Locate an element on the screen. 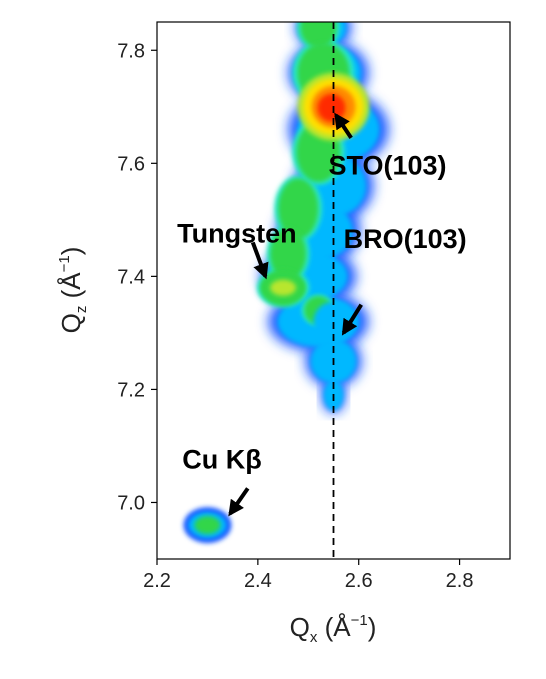  y-tick-label: 7.2 is located at coordinates (131, 390).